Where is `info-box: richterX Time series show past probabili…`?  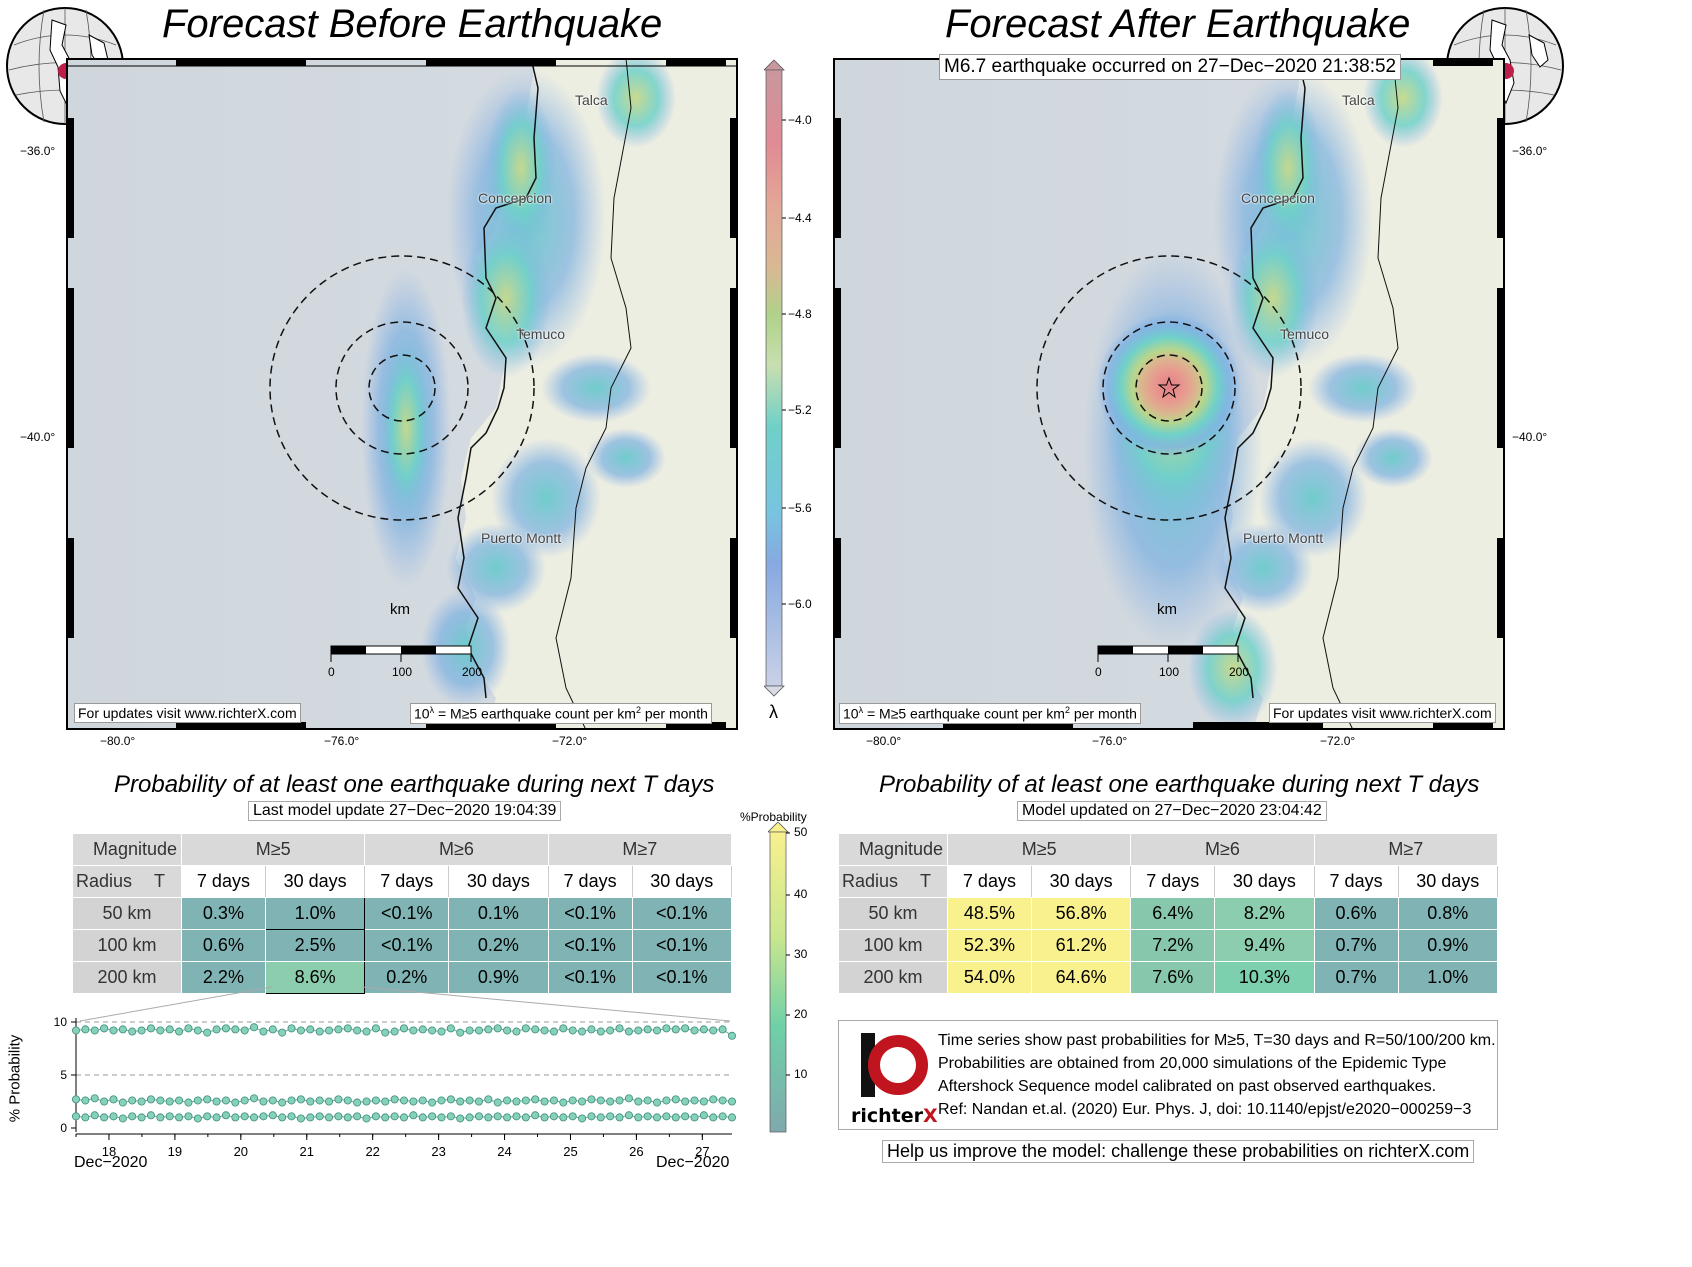 info-box: richterX Time series show past probabili… is located at coordinates (1168, 1075).